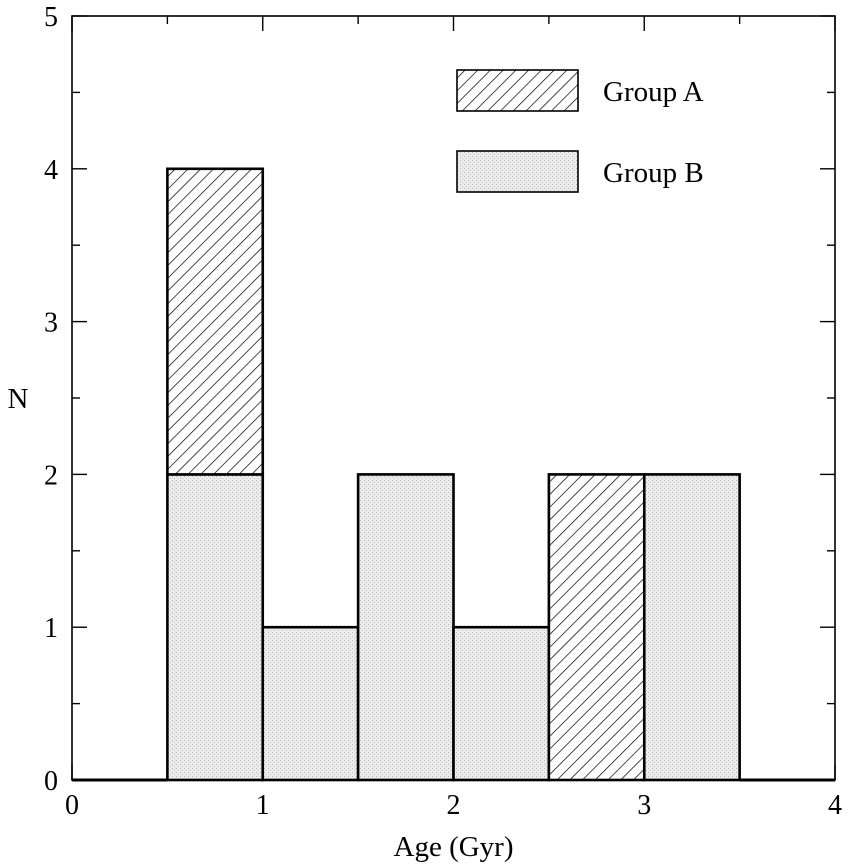  Describe the element at coordinates (51, 628) in the screenshot. I see `y-tick-label: 1` at that location.